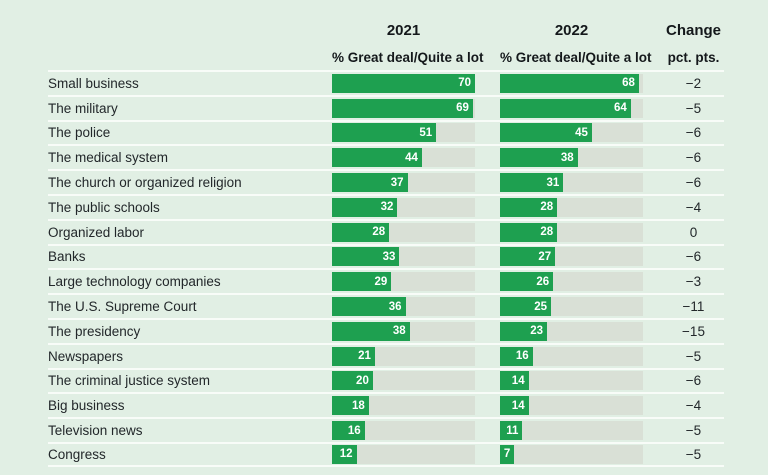  I want to click on bar-2021: 12, so click(344, 454).